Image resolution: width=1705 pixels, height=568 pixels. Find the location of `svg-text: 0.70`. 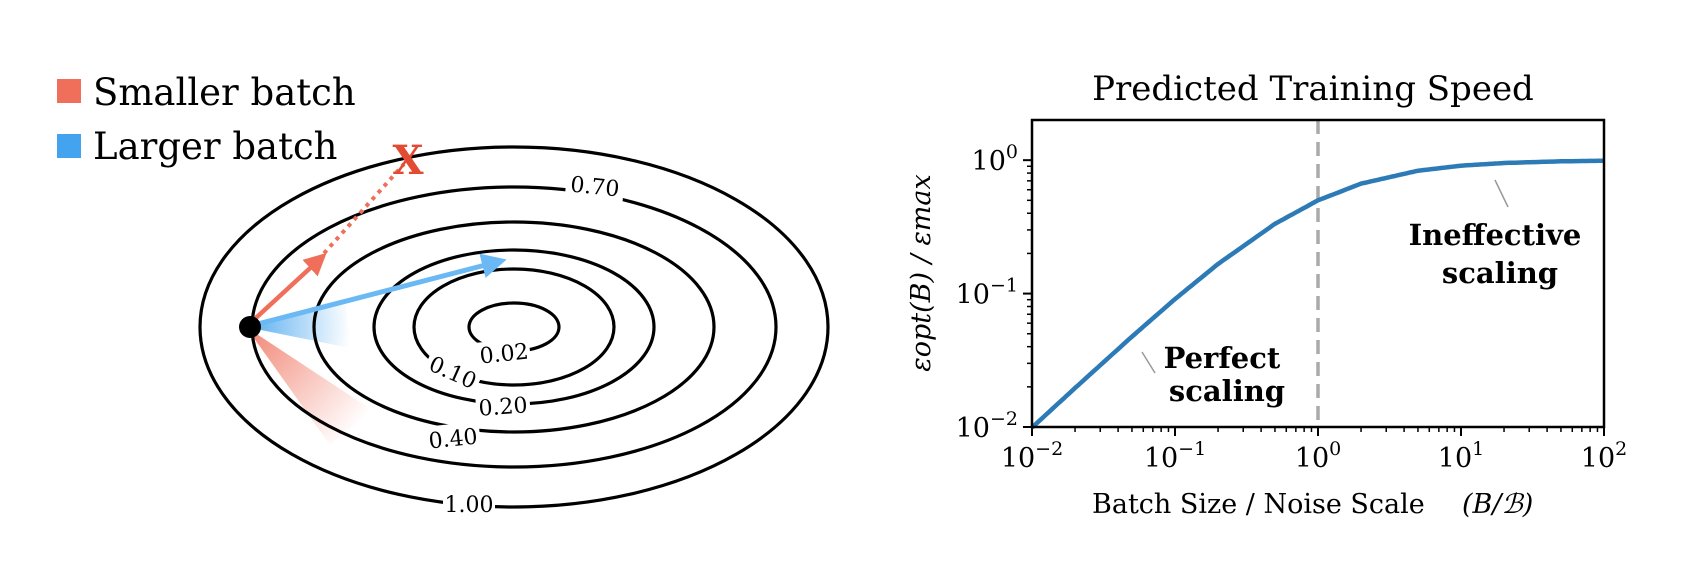

svg-text: 0.70 is located at coordinates (594, 188).